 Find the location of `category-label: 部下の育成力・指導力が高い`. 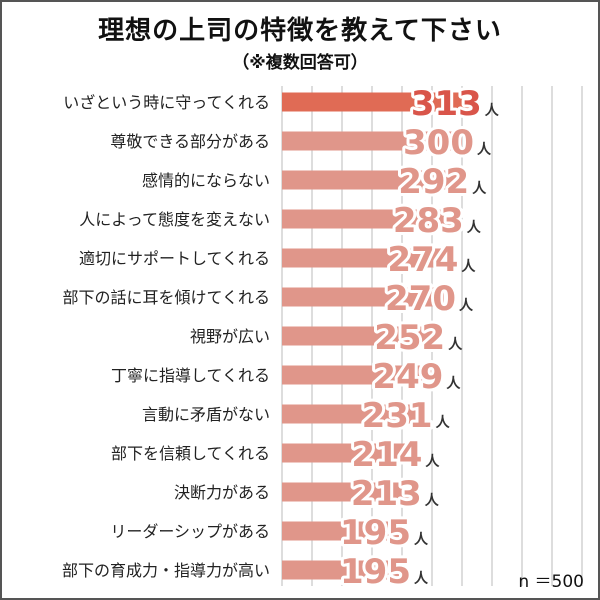

category-label: 部下の育成力・指導力が高い is located at coordinates (166, 570).